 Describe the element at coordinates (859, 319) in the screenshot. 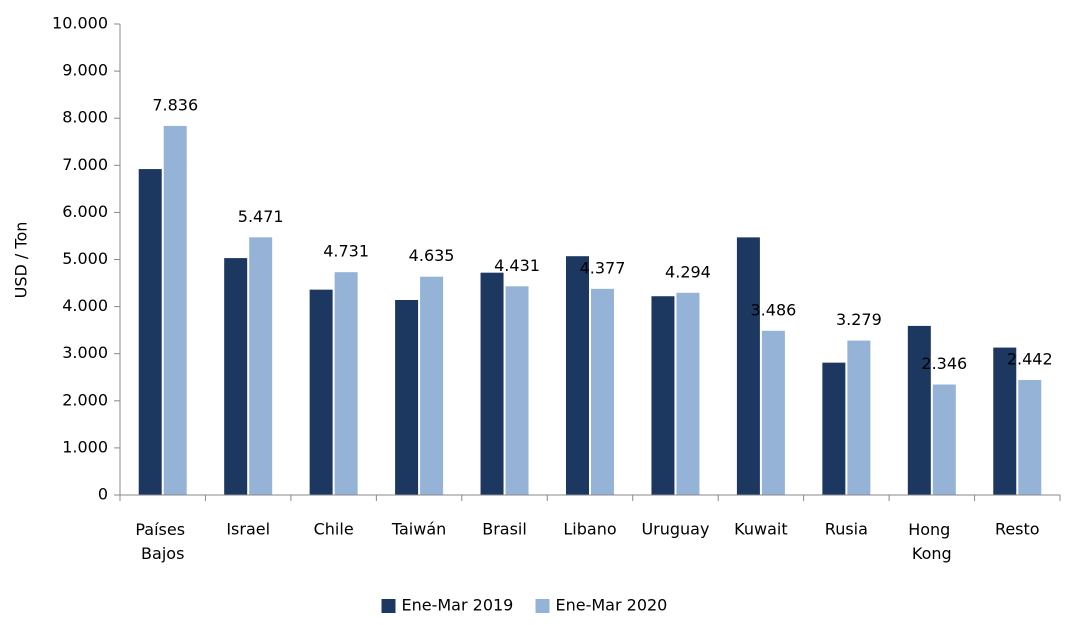

I see `value-label: 3.279` at that location.